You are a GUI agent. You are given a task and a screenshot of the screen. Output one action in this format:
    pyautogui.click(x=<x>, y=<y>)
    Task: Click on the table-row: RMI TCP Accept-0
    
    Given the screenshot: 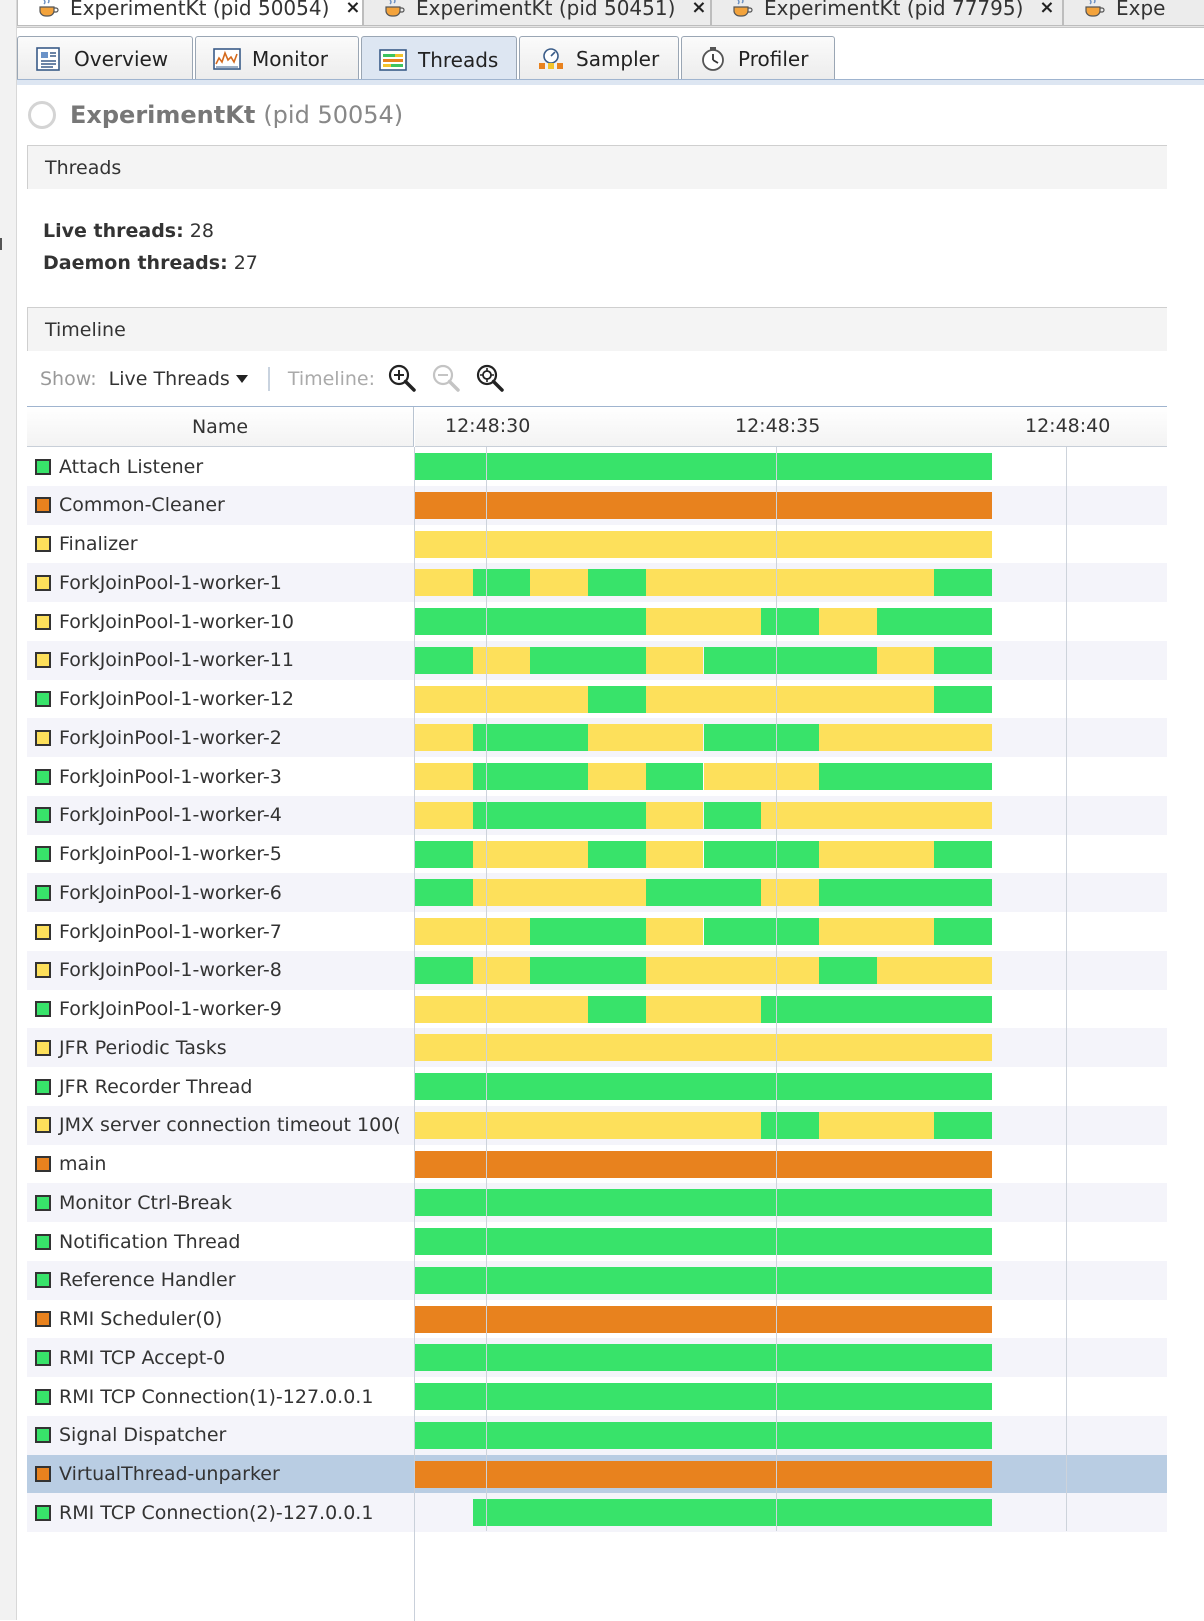 What is the action you would take?
    pyautogui.click(x=597, y=1358)
    